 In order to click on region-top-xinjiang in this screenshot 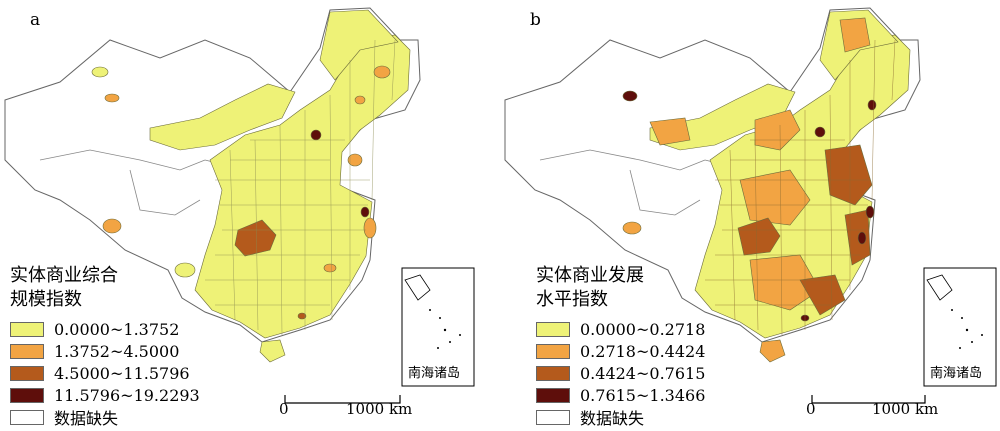, I will do `click(630, 96)`.